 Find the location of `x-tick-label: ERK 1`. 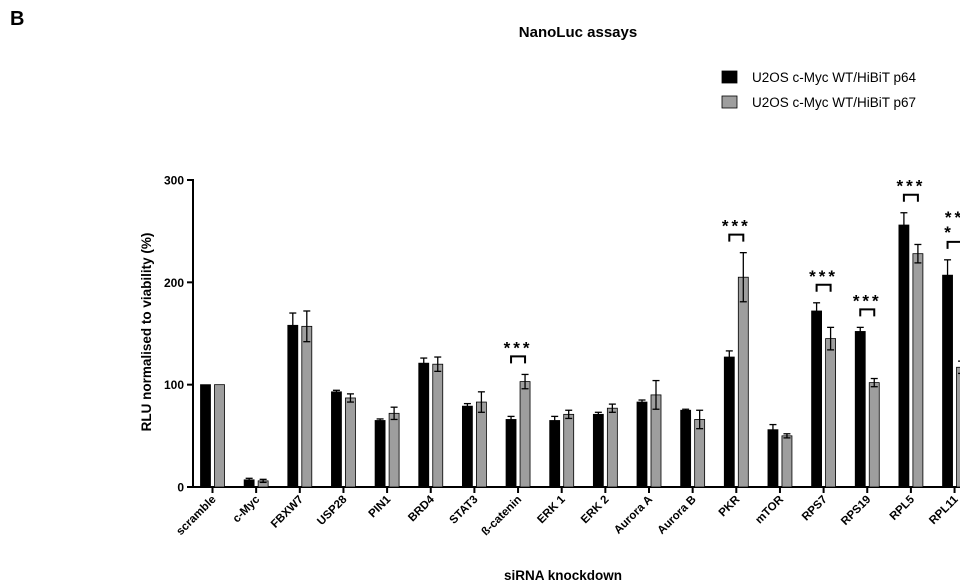

x-tick-label: ERK 1 is located at coordinates (551, 509).